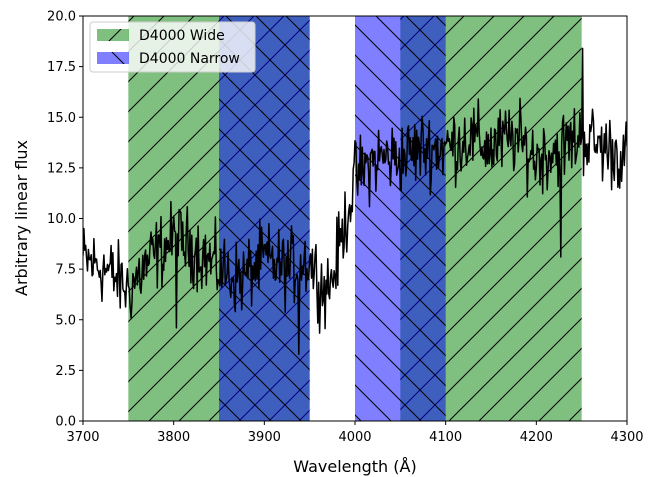  Describe the element at coordinates (445, 437) in the screenshot. I see `x-tick-label: 4100` at that location.